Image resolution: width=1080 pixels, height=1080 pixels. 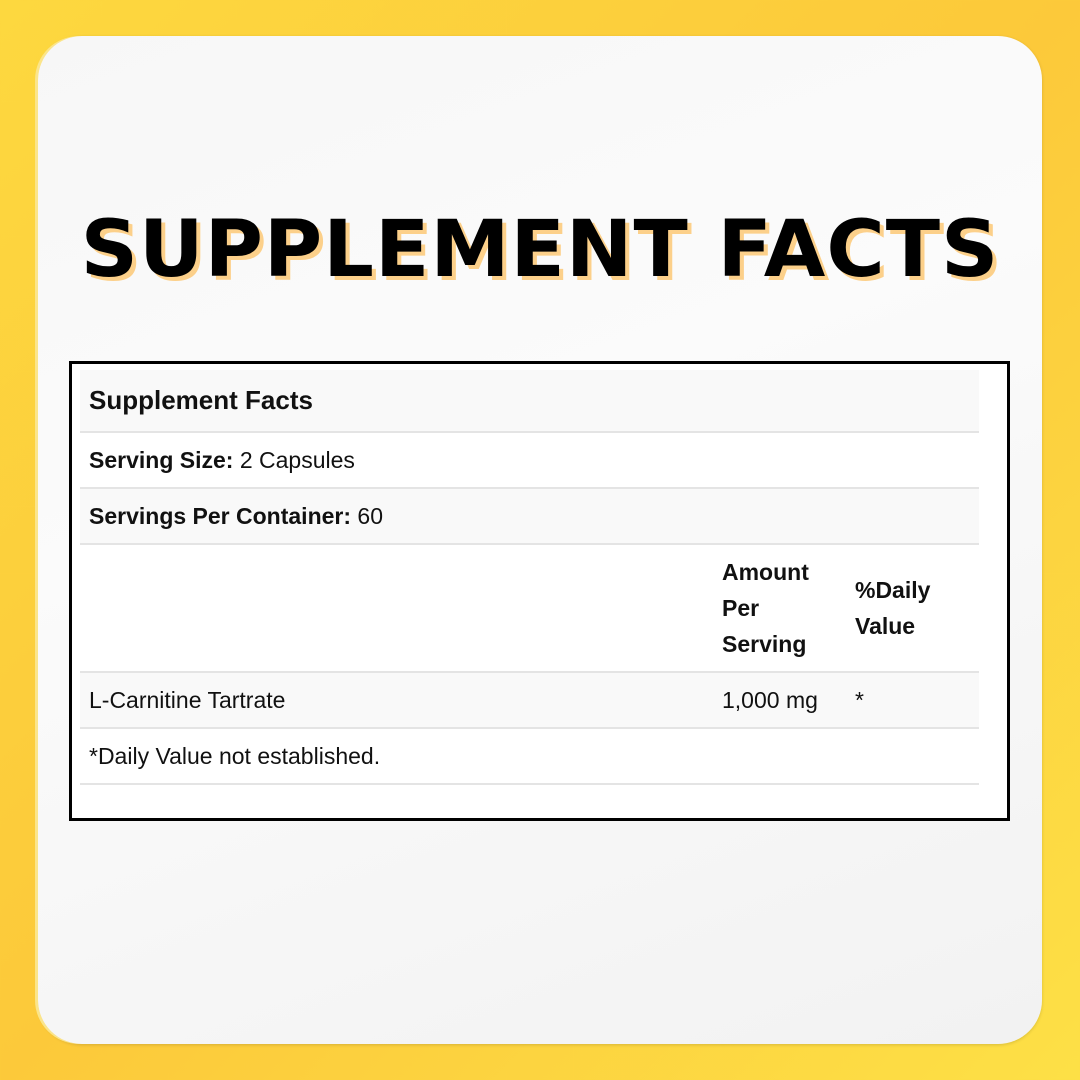 I want to click on table-row: *Daily Value not established., so click(x=529, y=756).